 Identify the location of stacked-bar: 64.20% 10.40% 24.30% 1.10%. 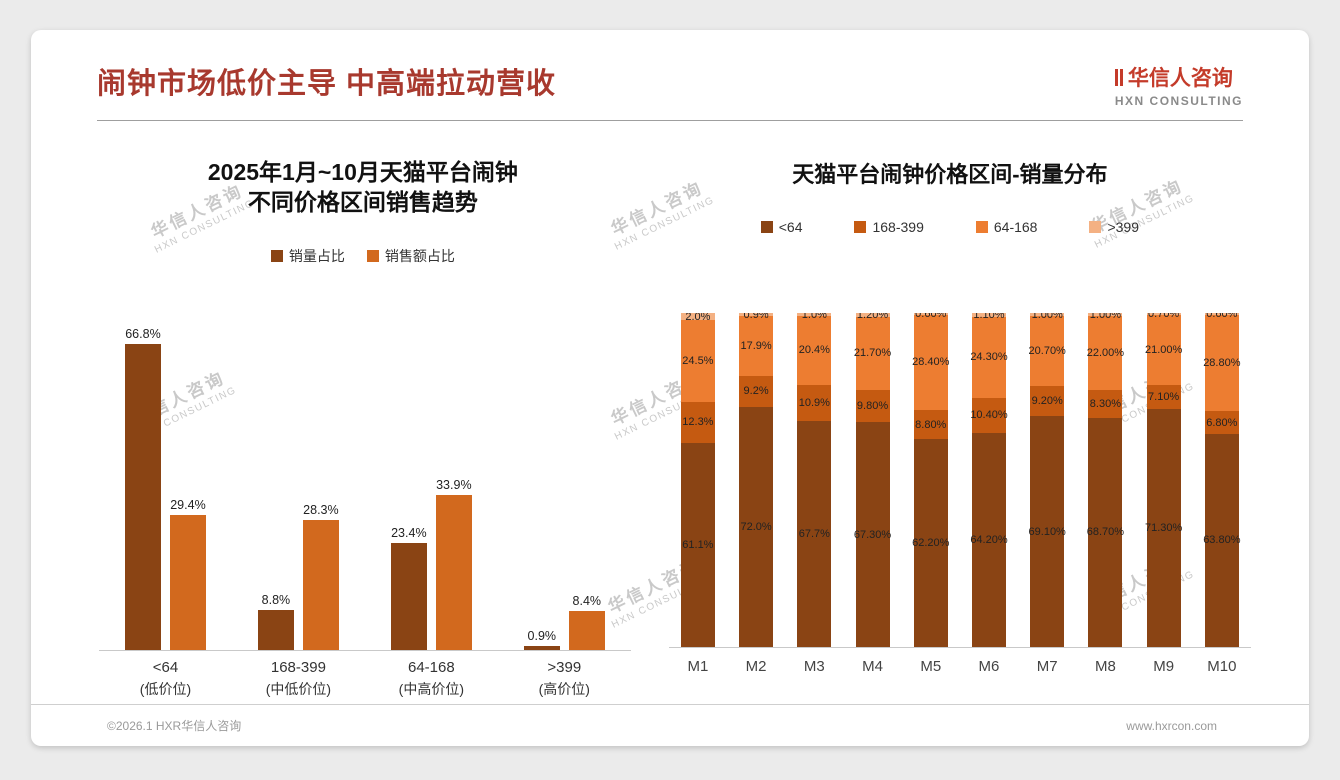
(989, 480).